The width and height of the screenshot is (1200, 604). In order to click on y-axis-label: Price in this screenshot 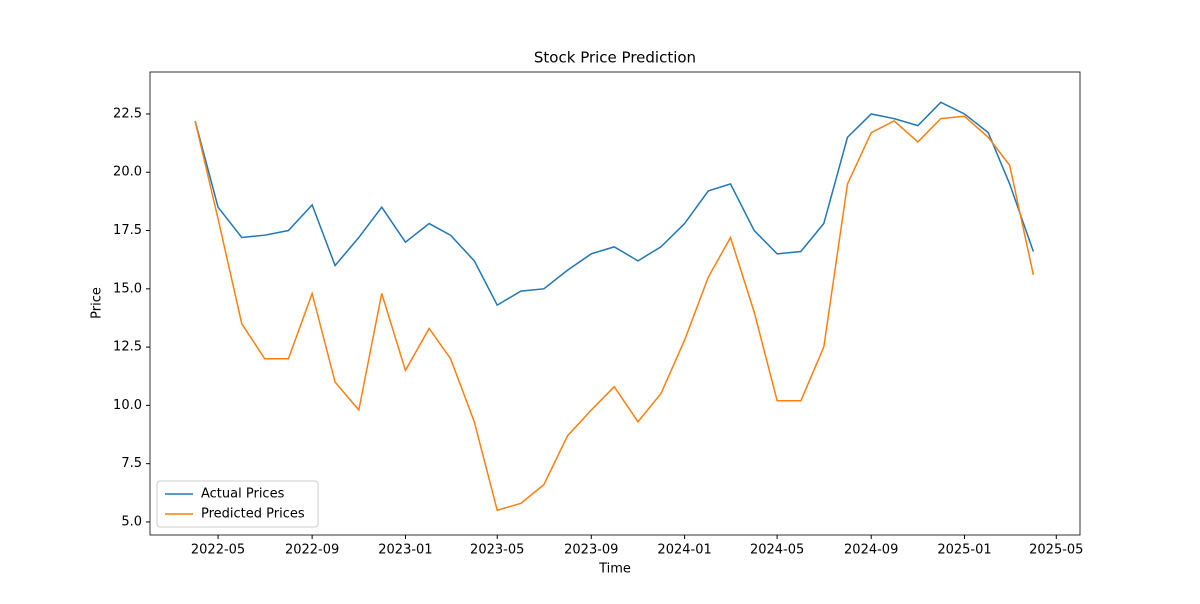, I will do `click(97, 303)`.